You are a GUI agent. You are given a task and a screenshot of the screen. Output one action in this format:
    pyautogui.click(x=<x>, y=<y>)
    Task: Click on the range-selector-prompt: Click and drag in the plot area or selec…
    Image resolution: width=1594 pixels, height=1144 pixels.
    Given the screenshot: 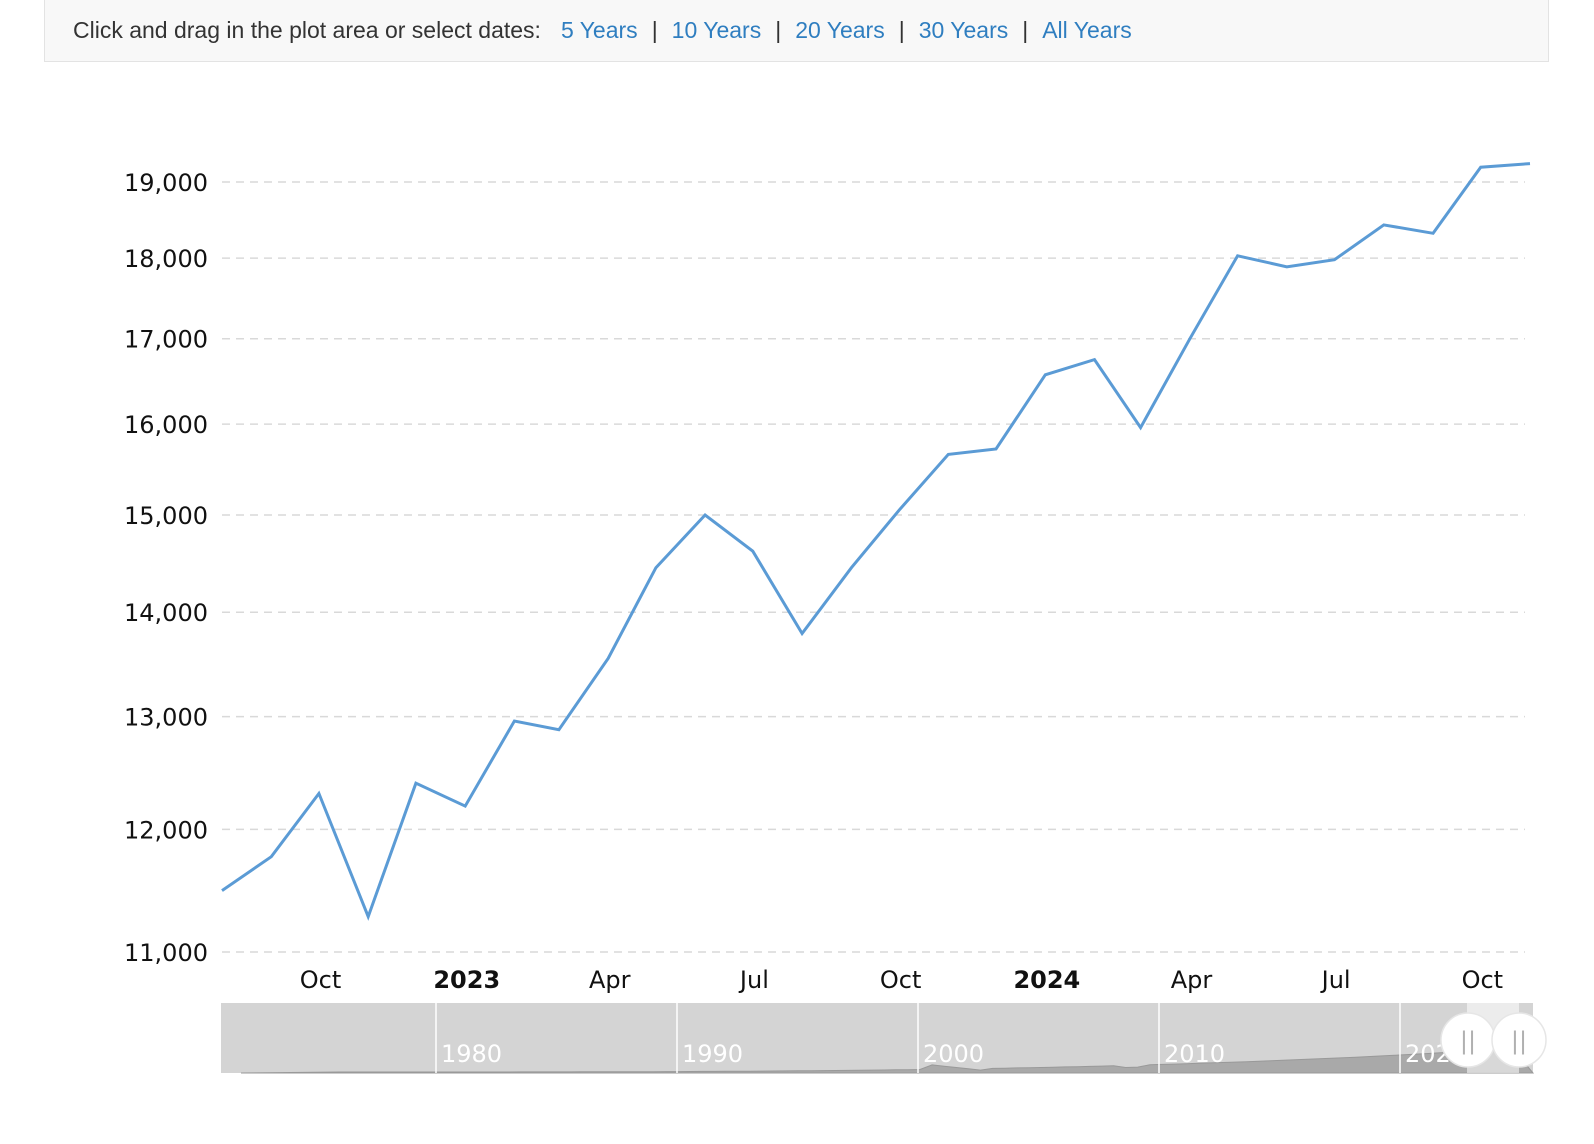 What is the action you would take?
    pyautogui.click(x=307, y=30)
    